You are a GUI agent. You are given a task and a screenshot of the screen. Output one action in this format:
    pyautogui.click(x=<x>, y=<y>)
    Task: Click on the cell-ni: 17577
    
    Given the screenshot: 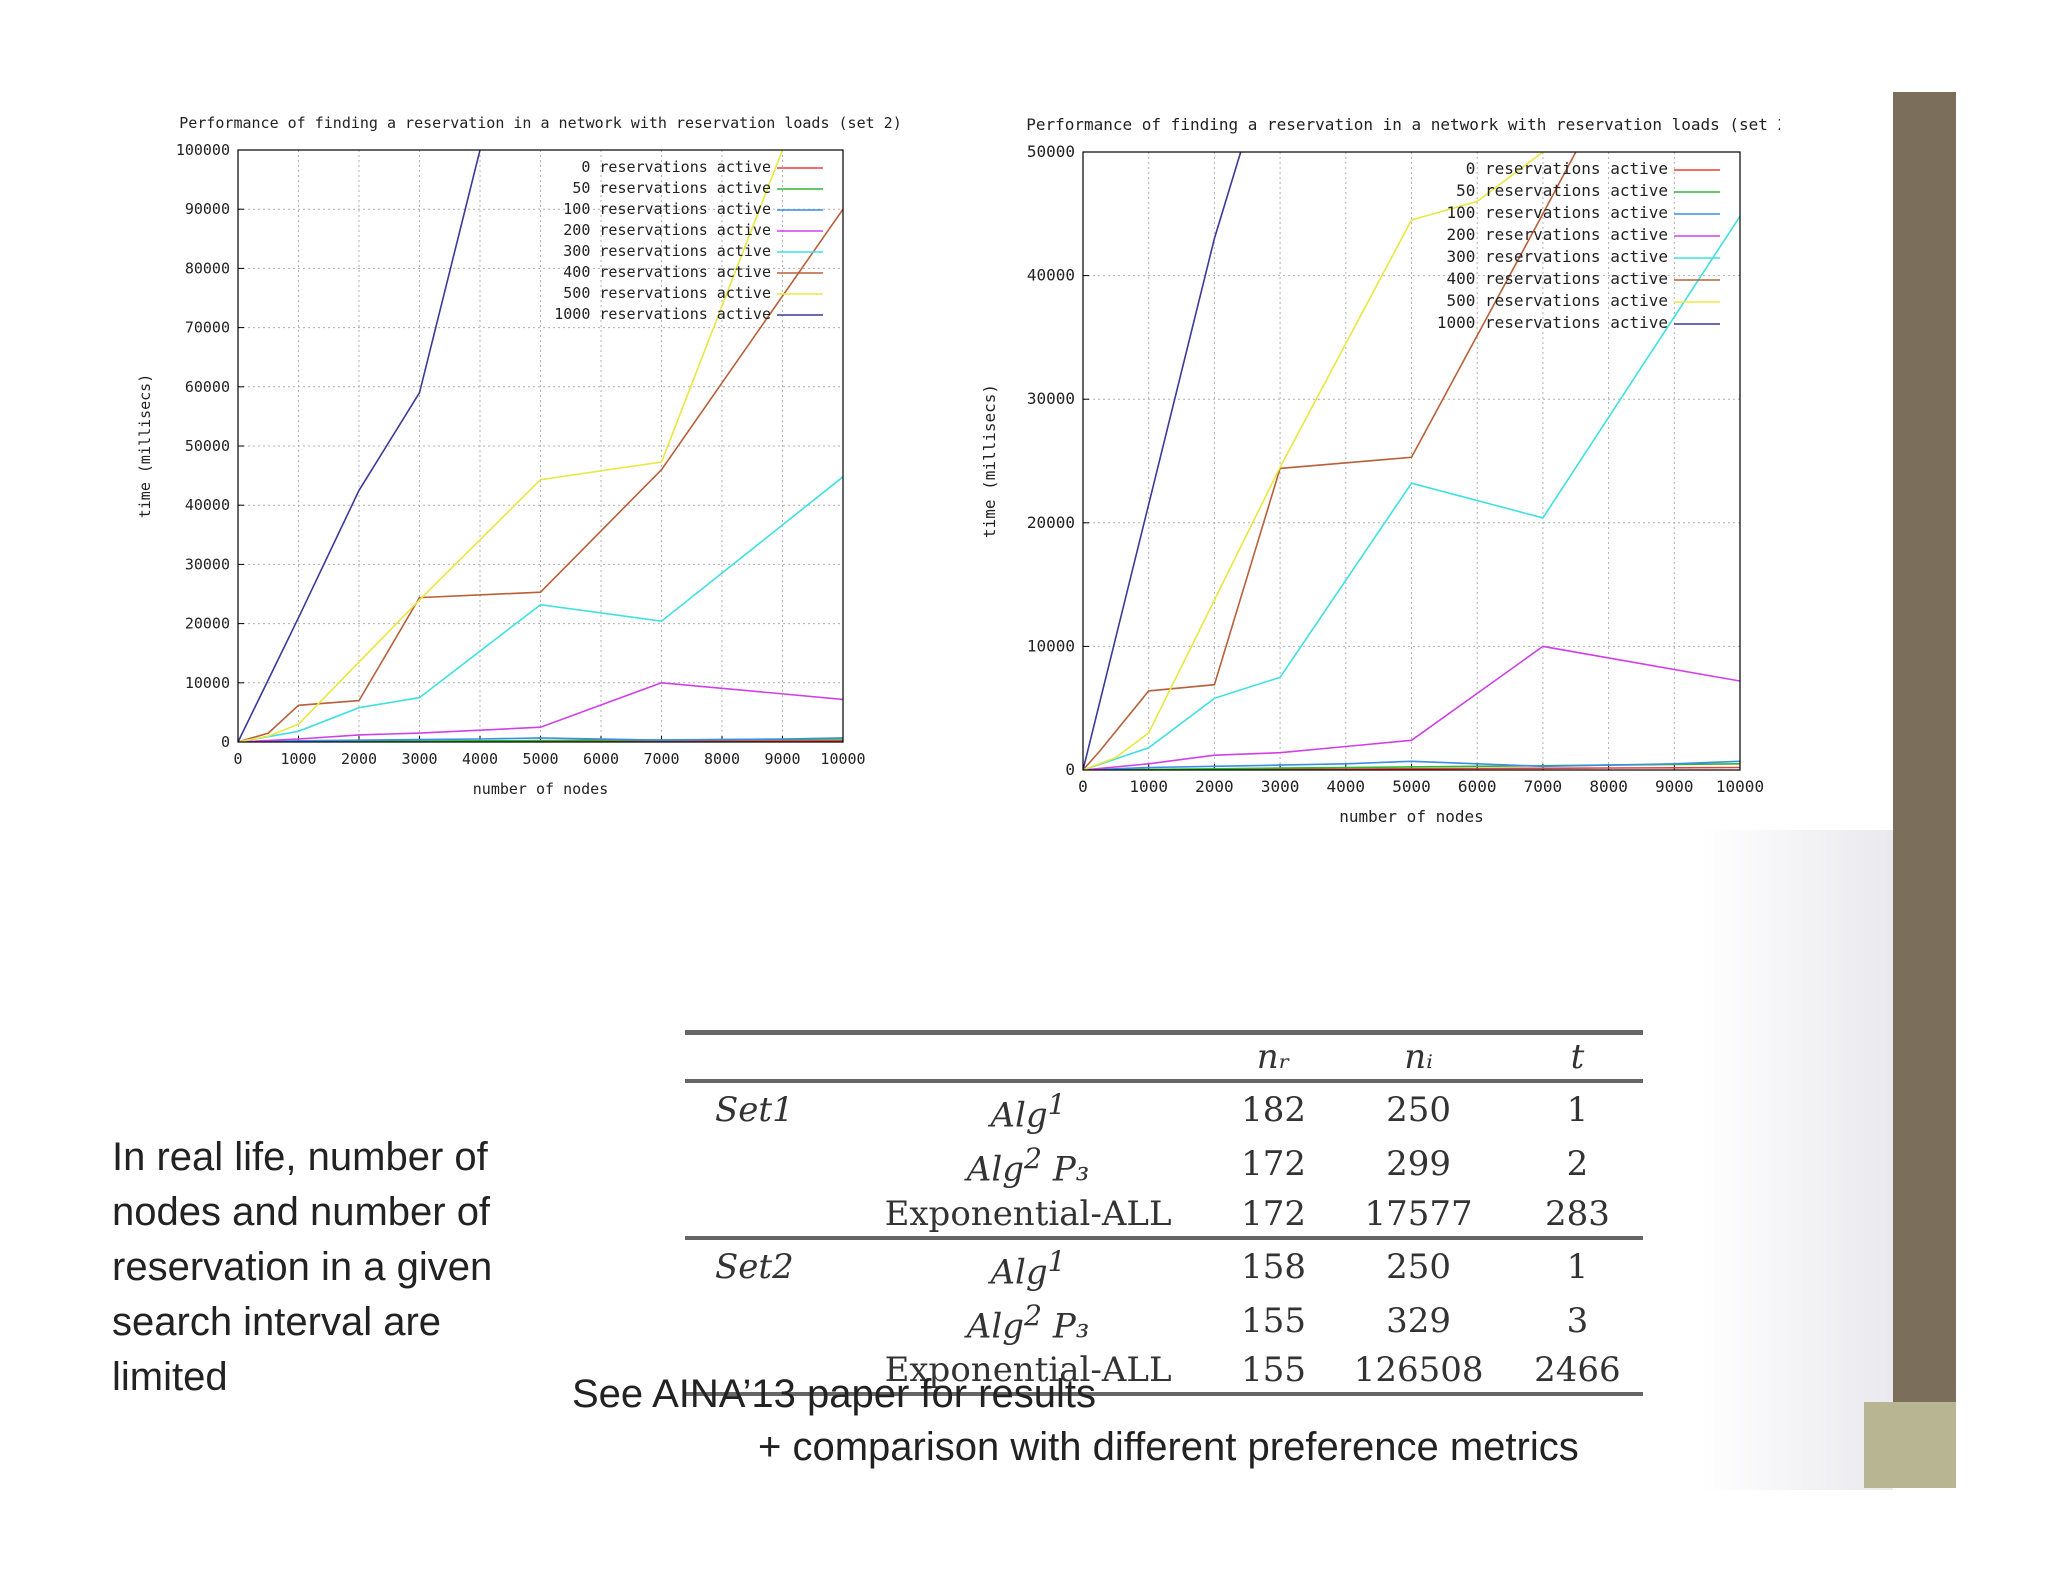 What is the action you would take?
    pyautogui.click(x=1418, y=1213)
    